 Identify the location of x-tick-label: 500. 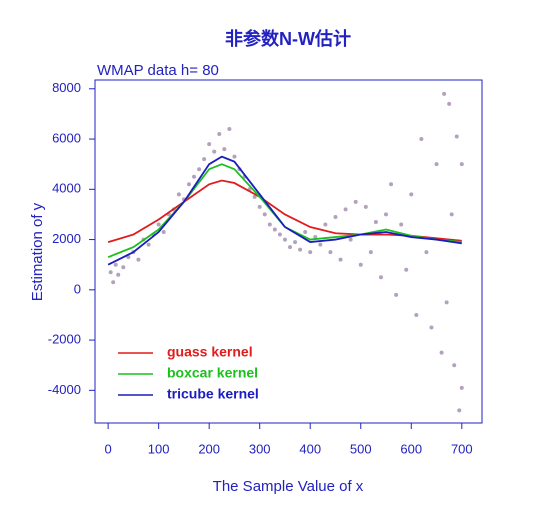
(361, 448).